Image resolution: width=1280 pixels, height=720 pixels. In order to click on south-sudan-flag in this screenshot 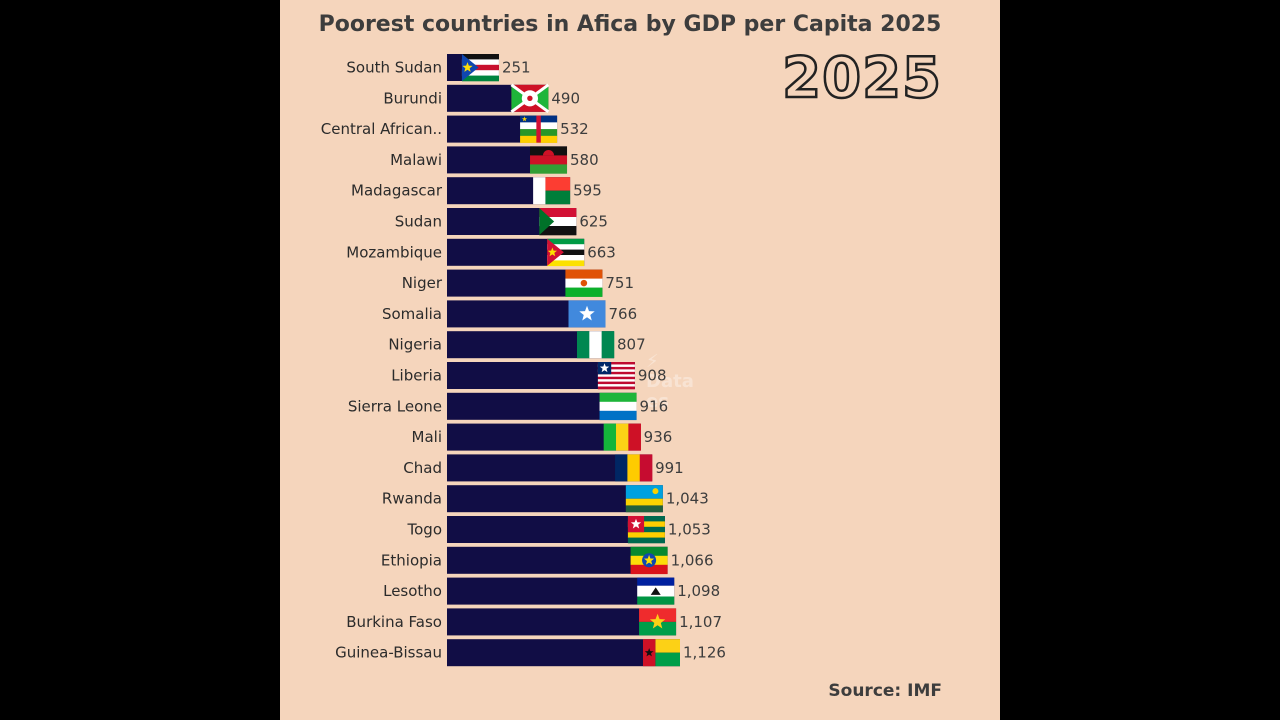, I will do `click(480, 68)`.